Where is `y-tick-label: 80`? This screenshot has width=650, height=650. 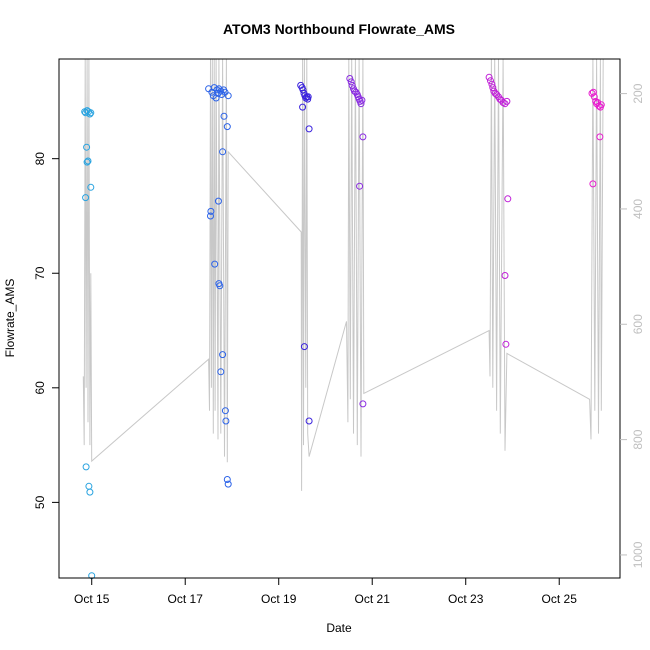
y-tick-label: 80 is located at coordinates (40, 159).